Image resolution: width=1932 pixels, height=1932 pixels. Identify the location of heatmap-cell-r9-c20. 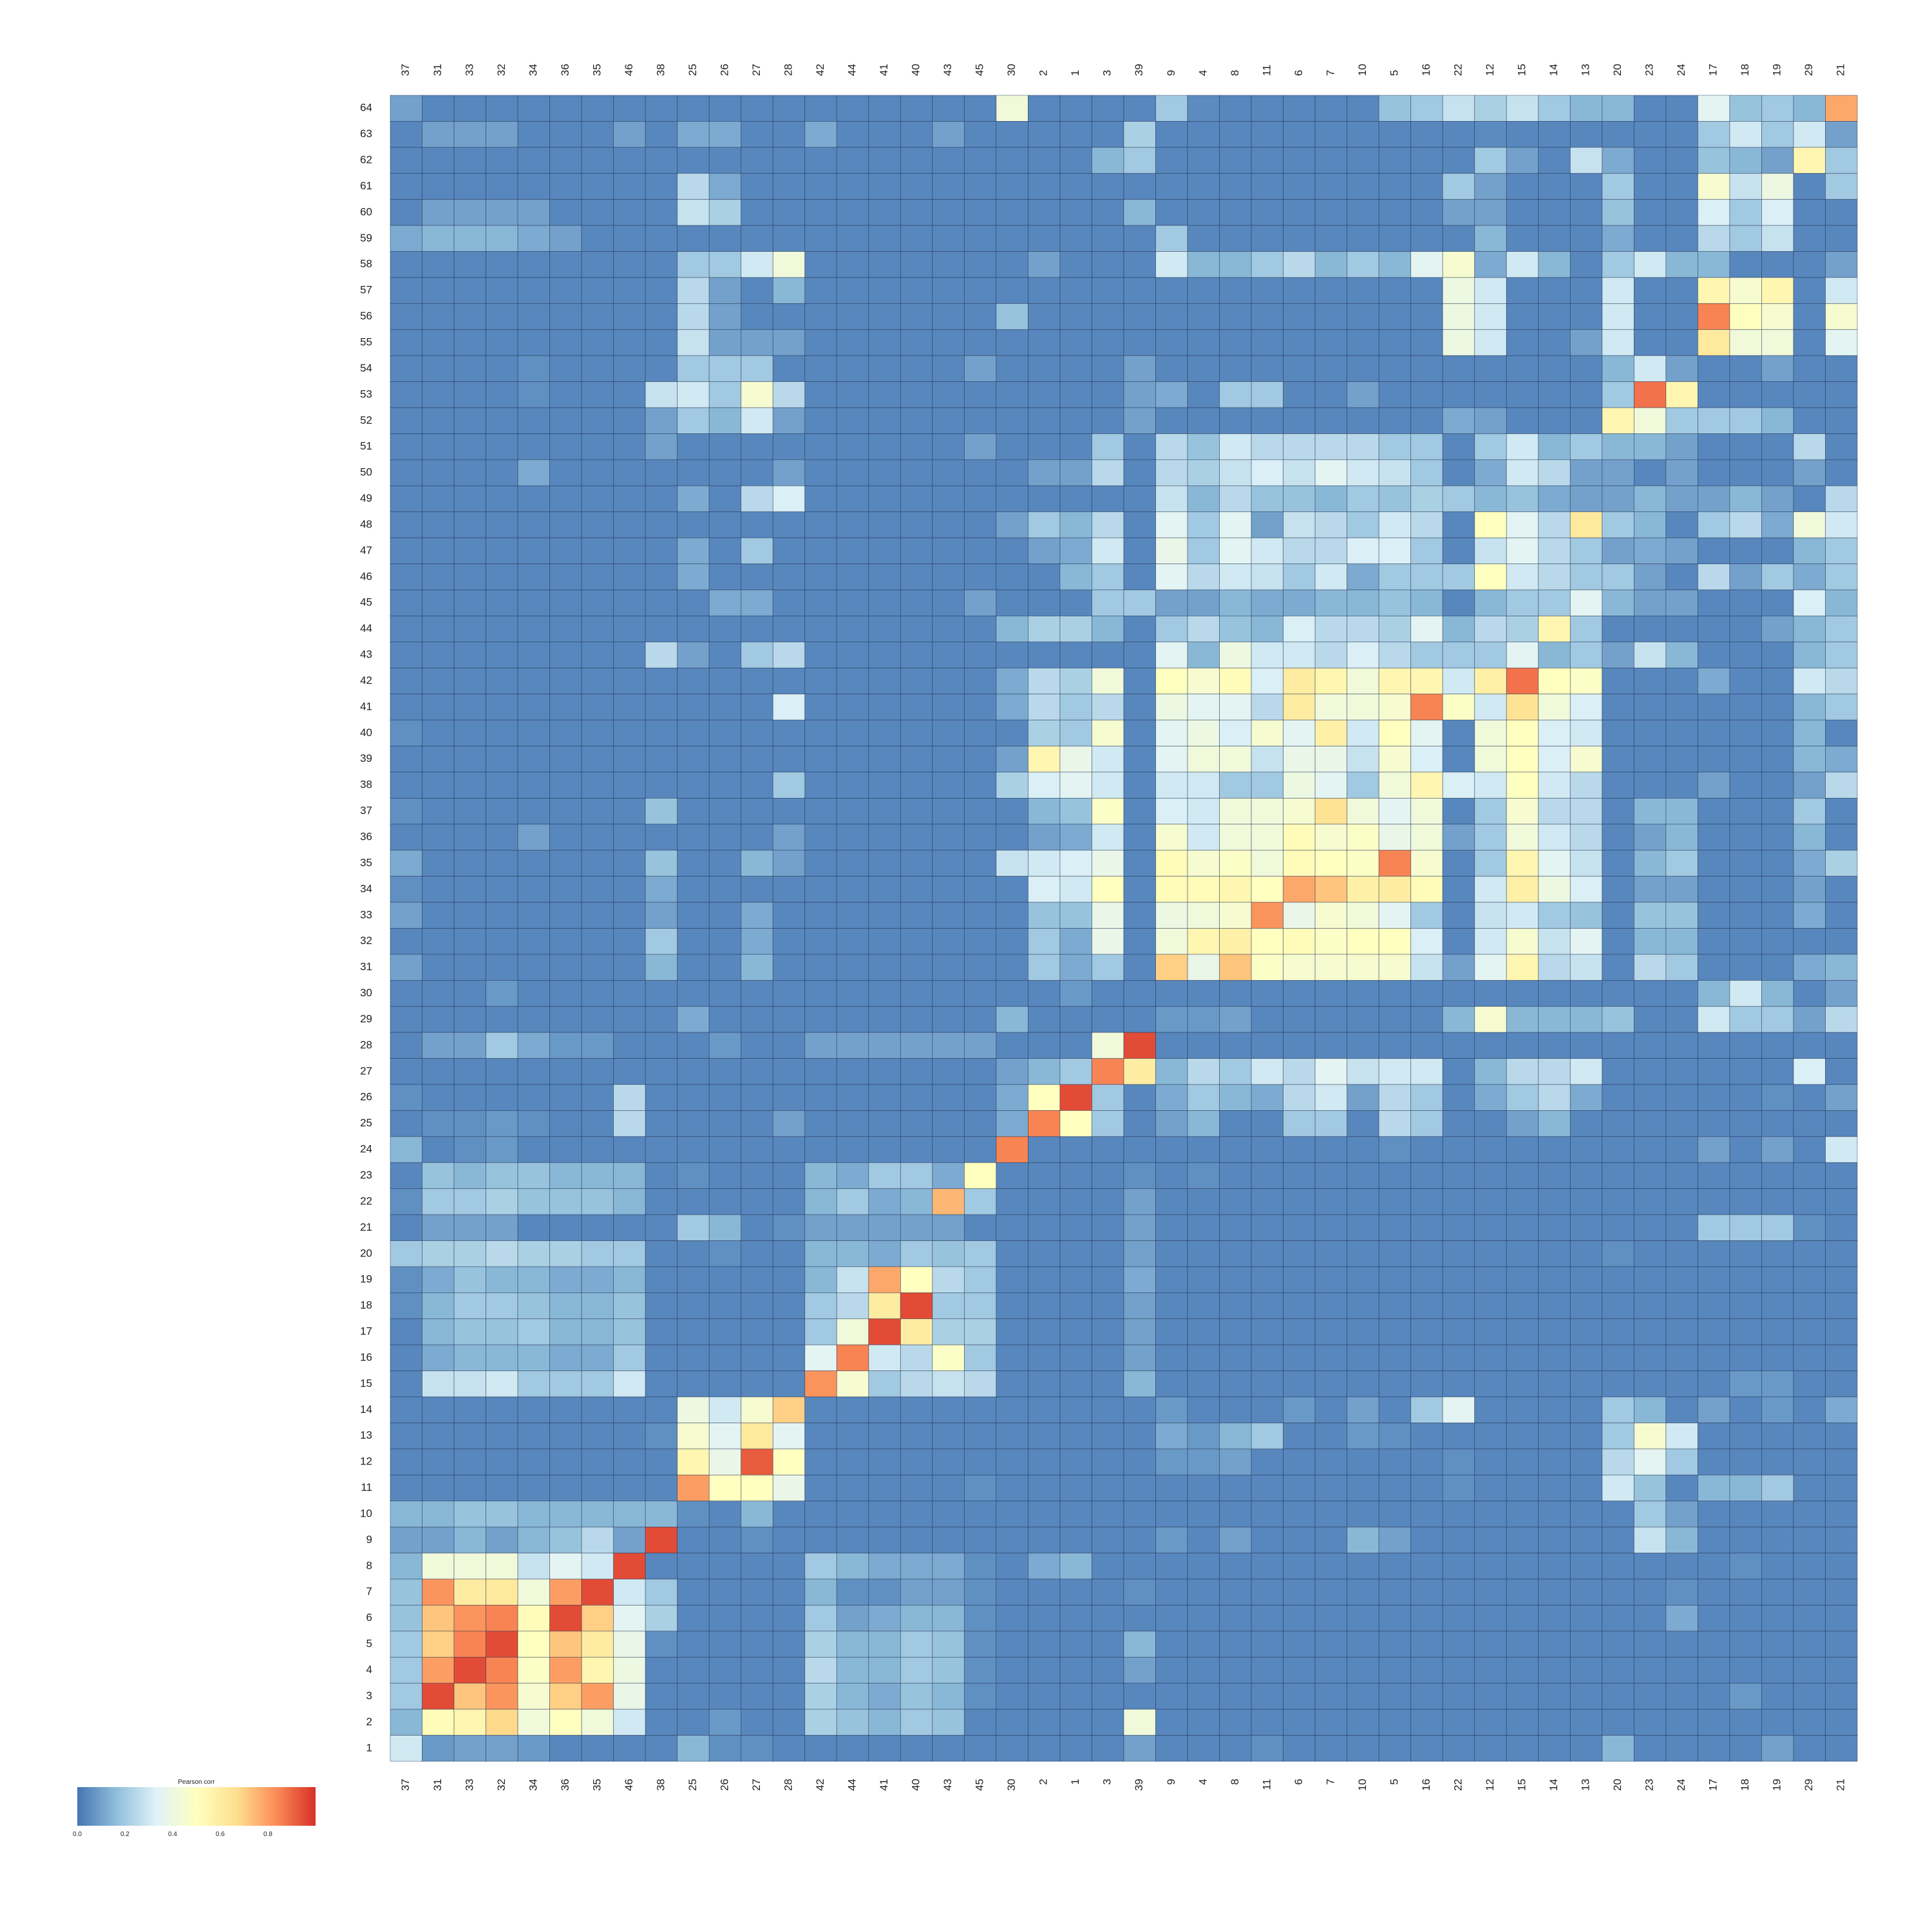
(1618, 1540).